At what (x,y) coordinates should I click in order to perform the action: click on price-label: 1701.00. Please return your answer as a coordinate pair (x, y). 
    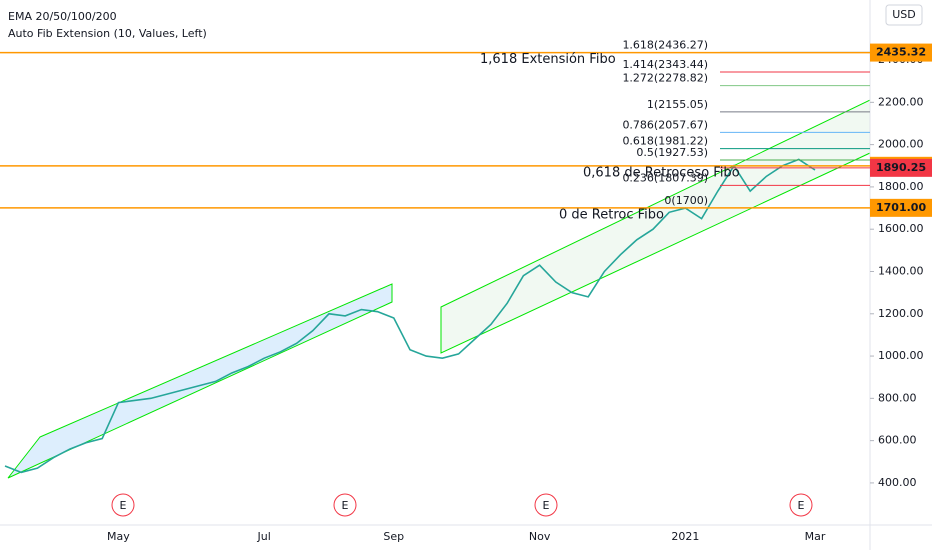
    Looking at the image, I should click on (901, 207).